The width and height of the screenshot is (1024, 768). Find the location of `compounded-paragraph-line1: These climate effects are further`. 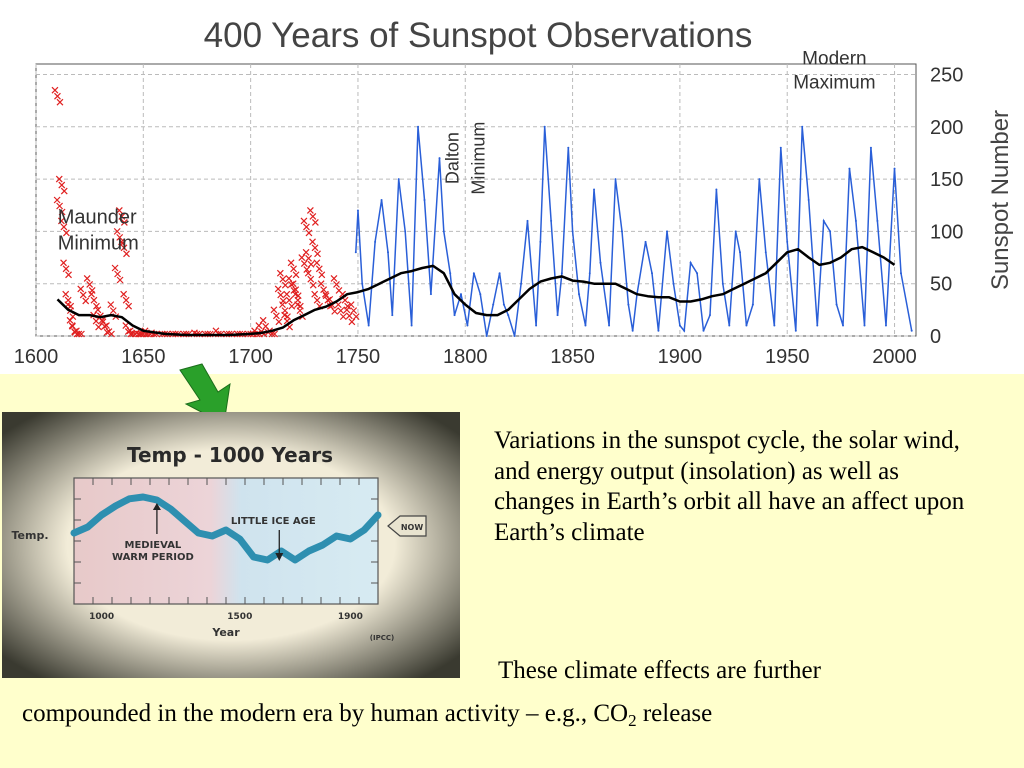

compounded-paragraph-line1: These climate effects are further is located at coordinates (659, 670).